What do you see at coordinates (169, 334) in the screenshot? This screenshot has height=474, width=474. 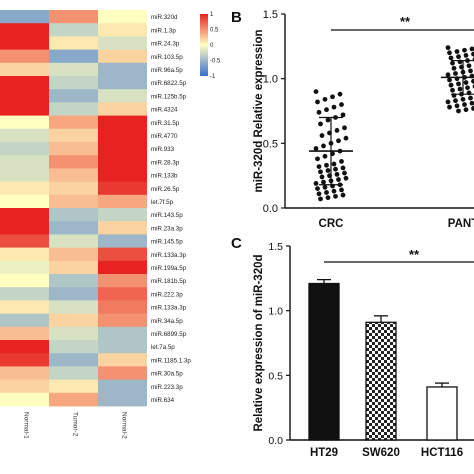 I see `heatmap-row-label: miR.6899.5p` at bounding box center [169, 334].